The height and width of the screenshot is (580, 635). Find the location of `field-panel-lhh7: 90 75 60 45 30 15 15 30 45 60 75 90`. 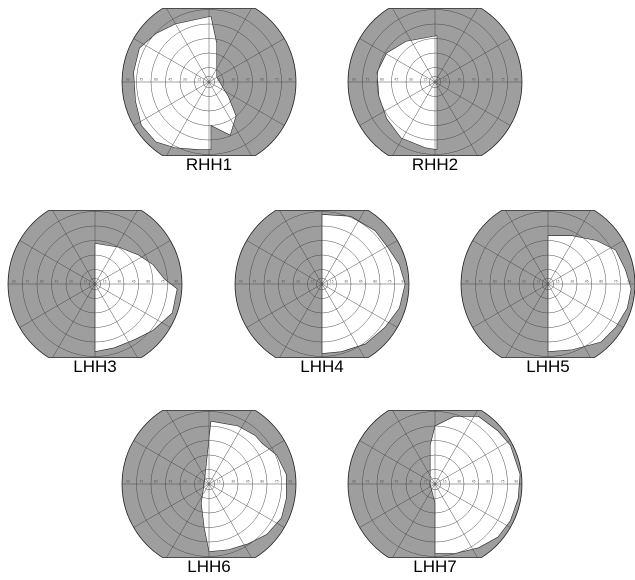

field-panel-lhh7: 90 75 60 45 30 15 15 30 45 60 75 90 is located at coordinates (435, 484).